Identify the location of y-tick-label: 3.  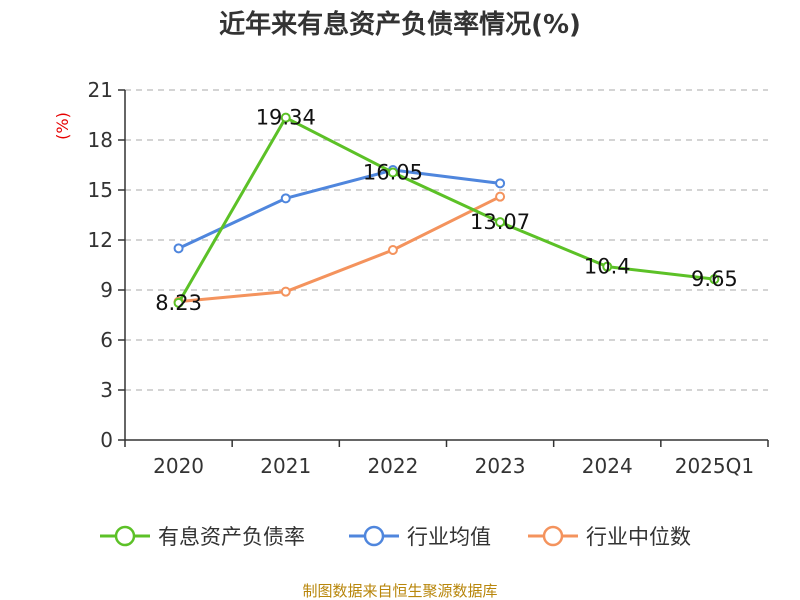
(106, 390).